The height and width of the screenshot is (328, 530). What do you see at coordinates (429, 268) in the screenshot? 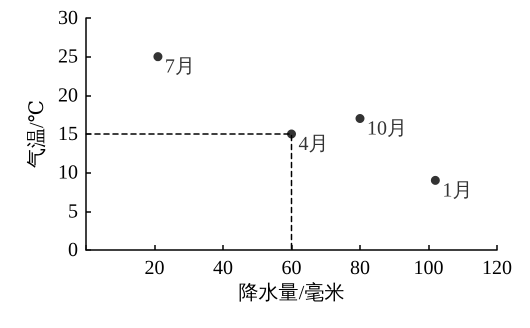
I see `x-tick-label: 100` at bounding box center [429, 268].